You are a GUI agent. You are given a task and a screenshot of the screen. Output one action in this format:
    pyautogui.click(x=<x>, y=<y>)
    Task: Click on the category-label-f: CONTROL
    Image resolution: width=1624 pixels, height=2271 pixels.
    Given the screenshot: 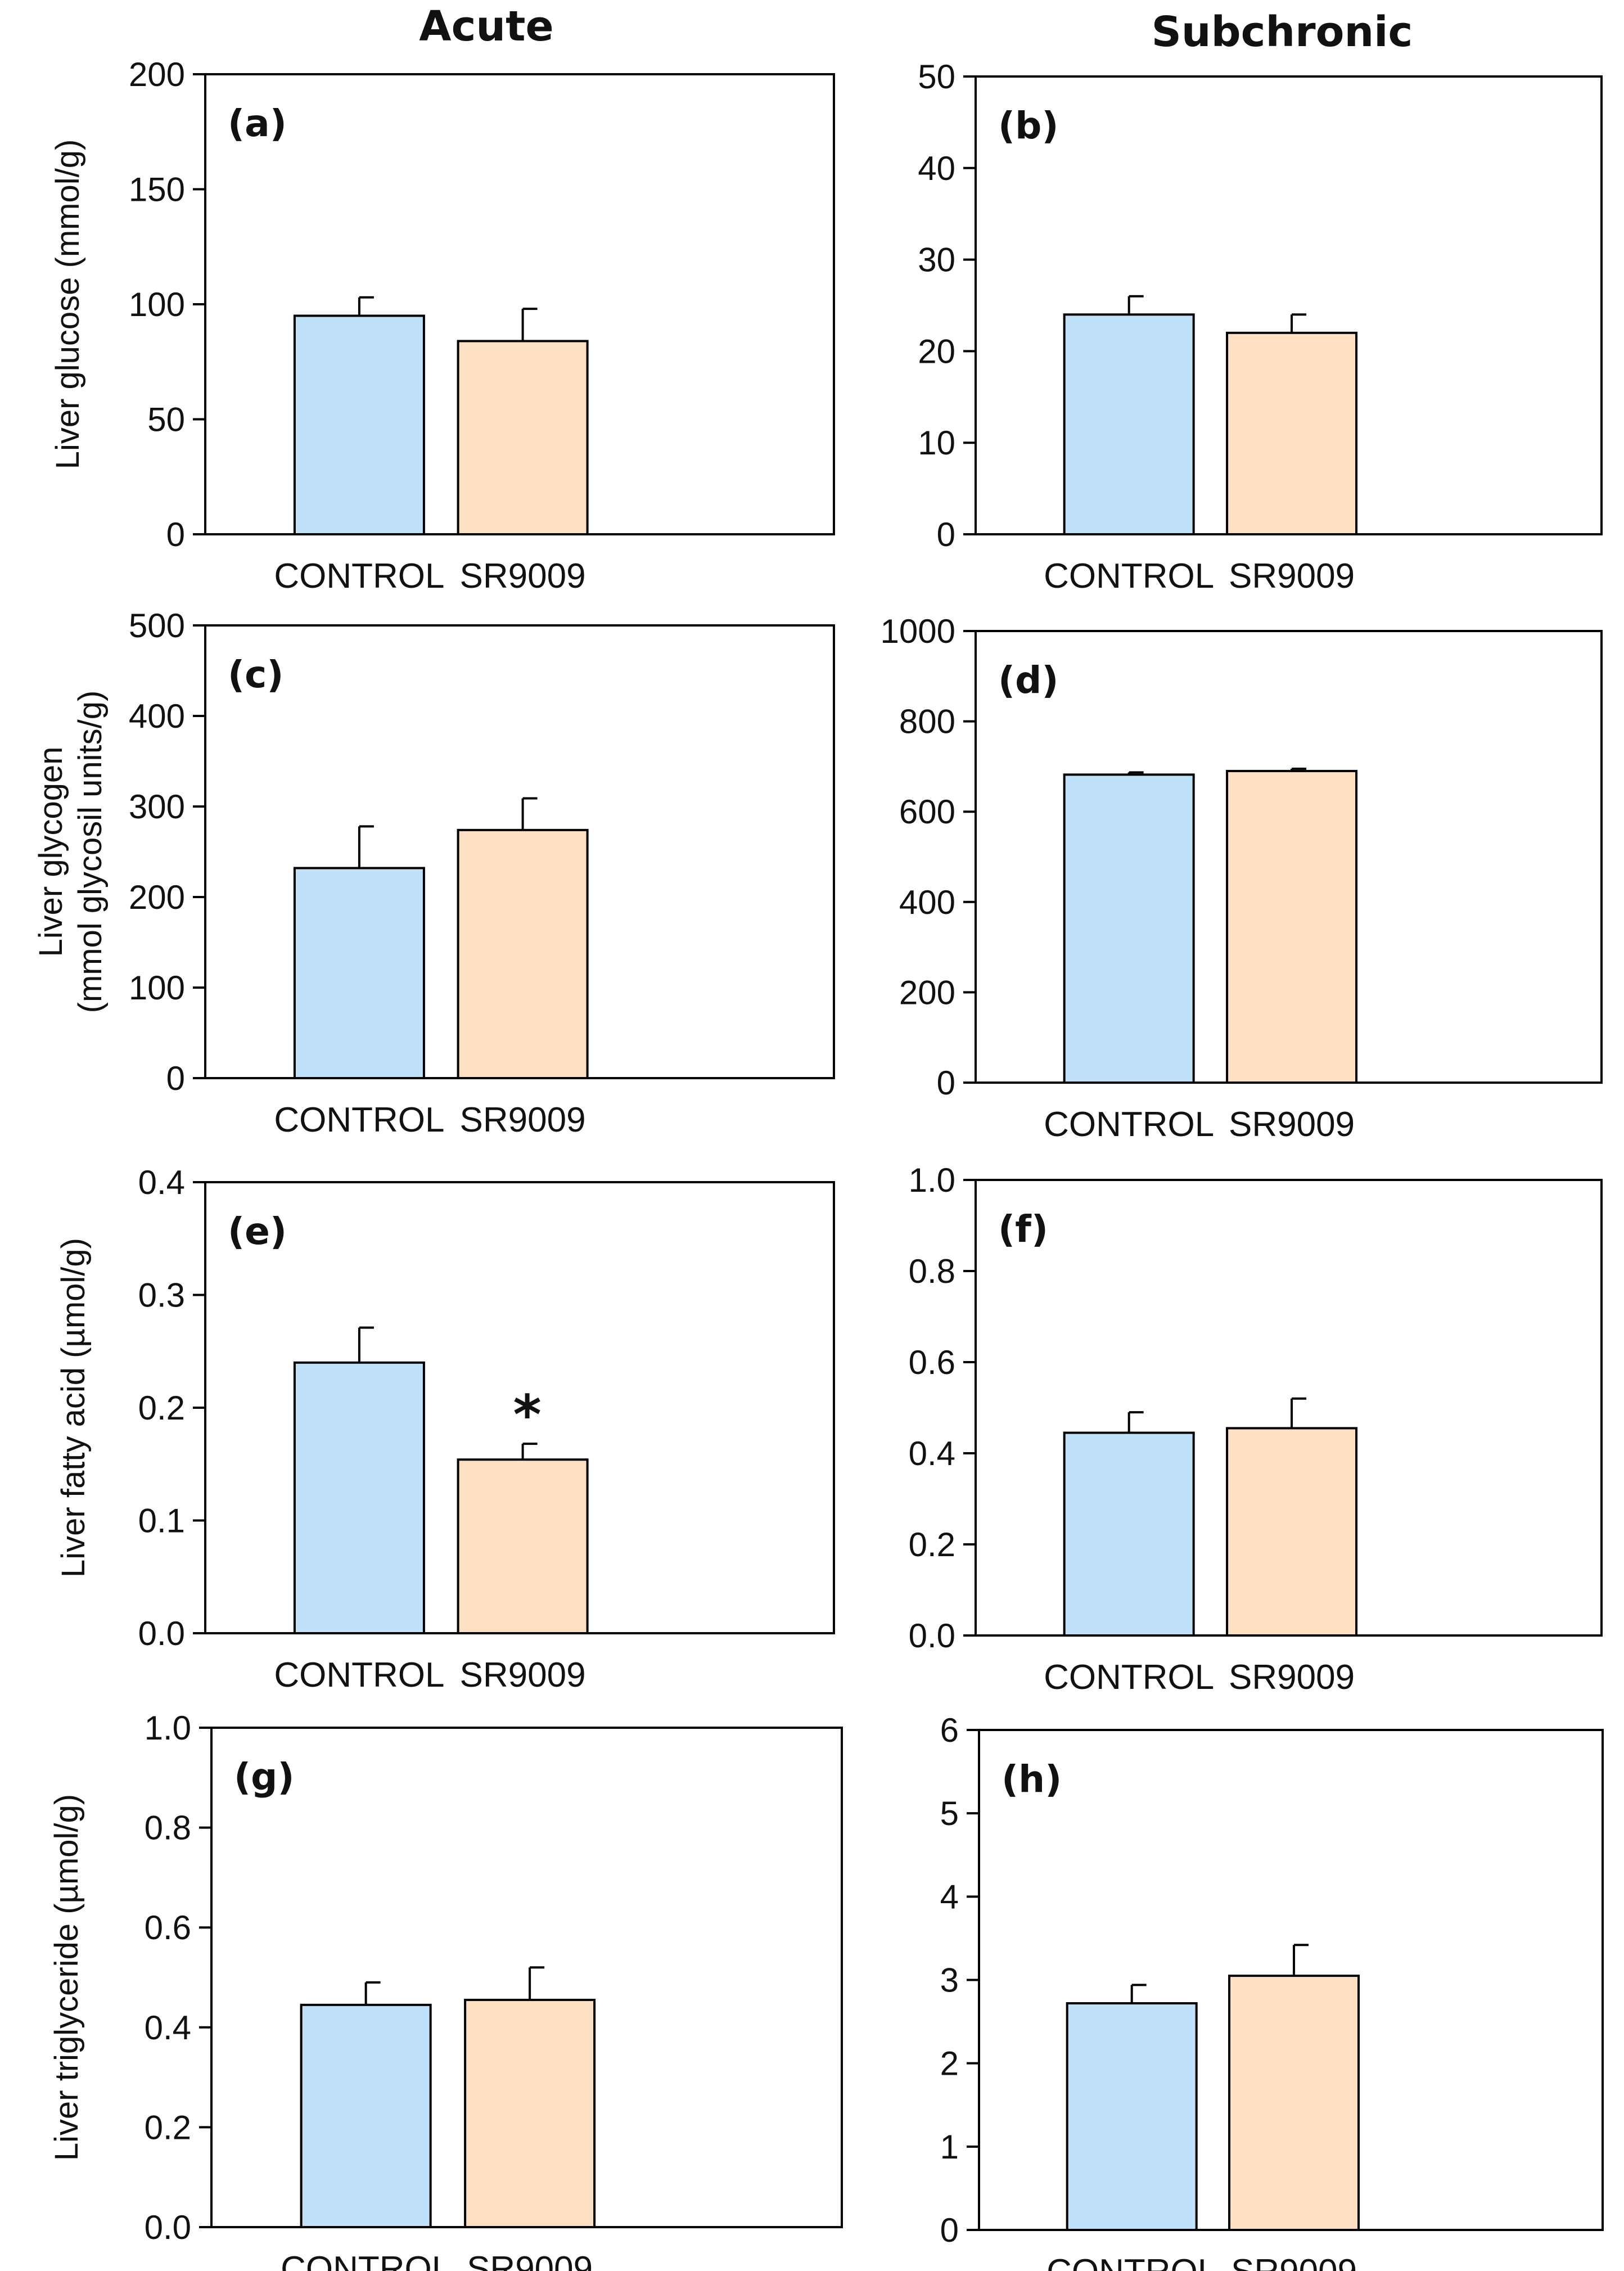 What is the action you would take?
    pyautogui.click(x=1129, y=1677)
    